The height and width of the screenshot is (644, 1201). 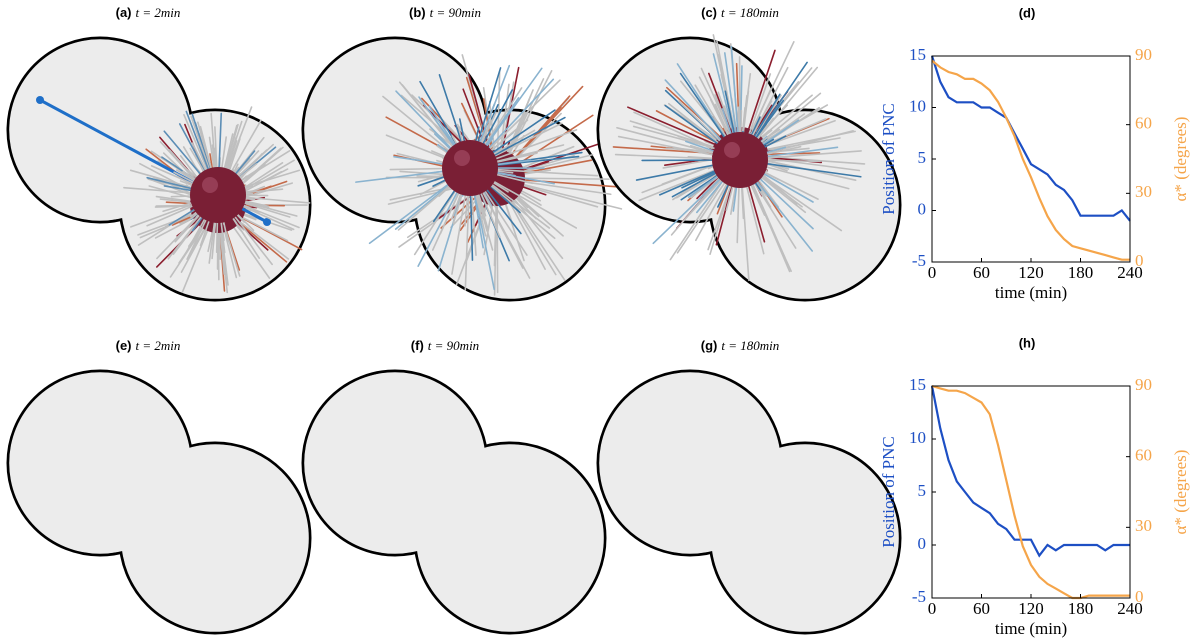 I want to click on panel-label: (a), so click(x=124, y=12).